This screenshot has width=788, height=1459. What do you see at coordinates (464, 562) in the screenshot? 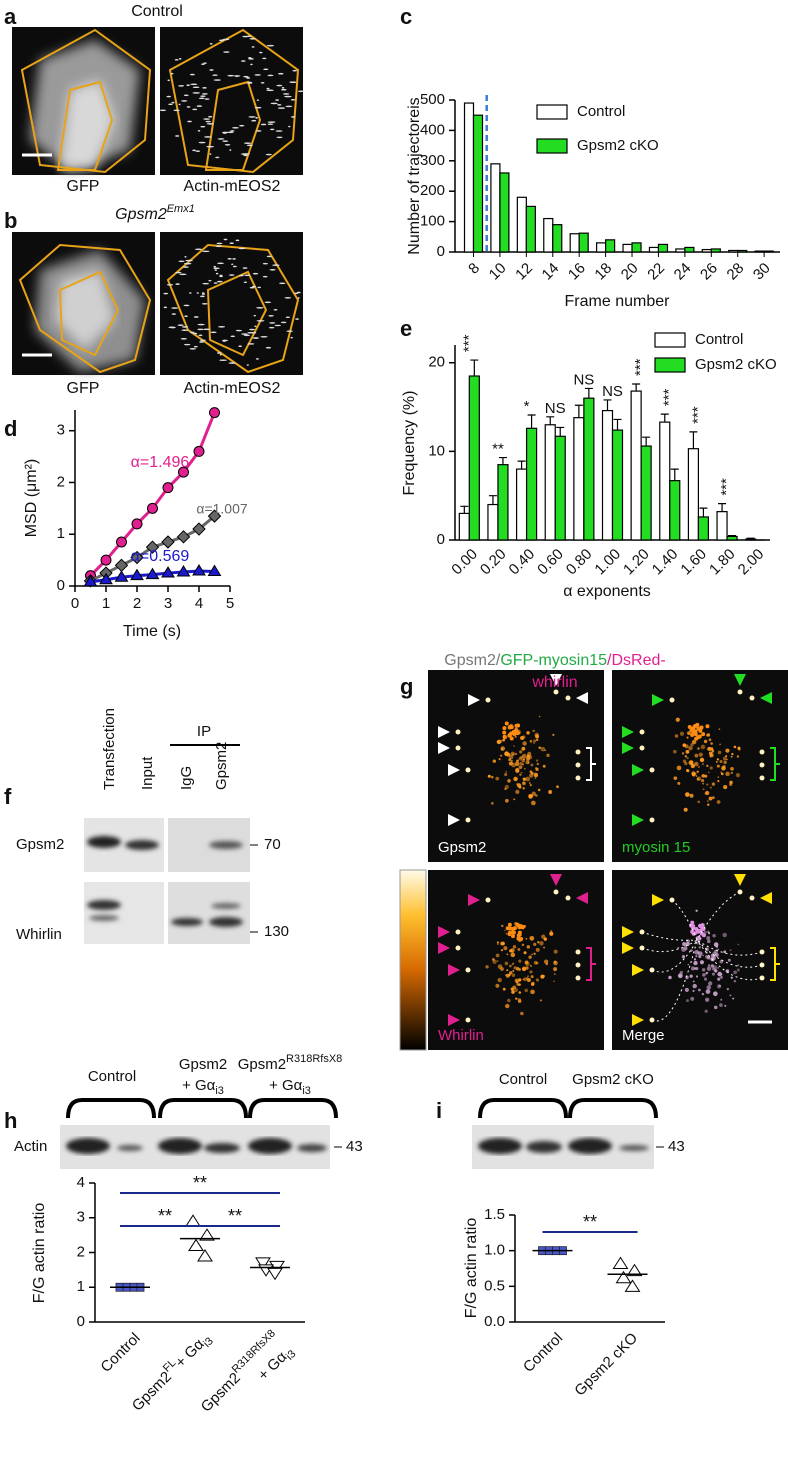
I see `x-tick-label: 0.00` at bounding box center [464, 562].